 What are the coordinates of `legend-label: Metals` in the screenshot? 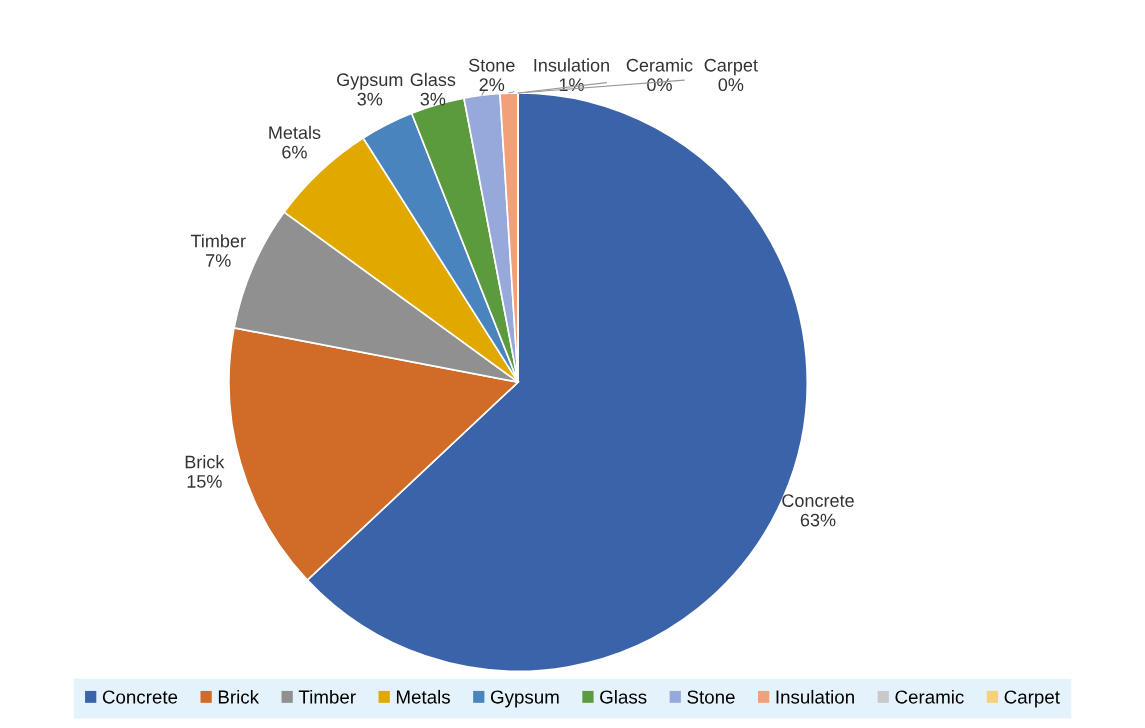 It's located at (423, 696).